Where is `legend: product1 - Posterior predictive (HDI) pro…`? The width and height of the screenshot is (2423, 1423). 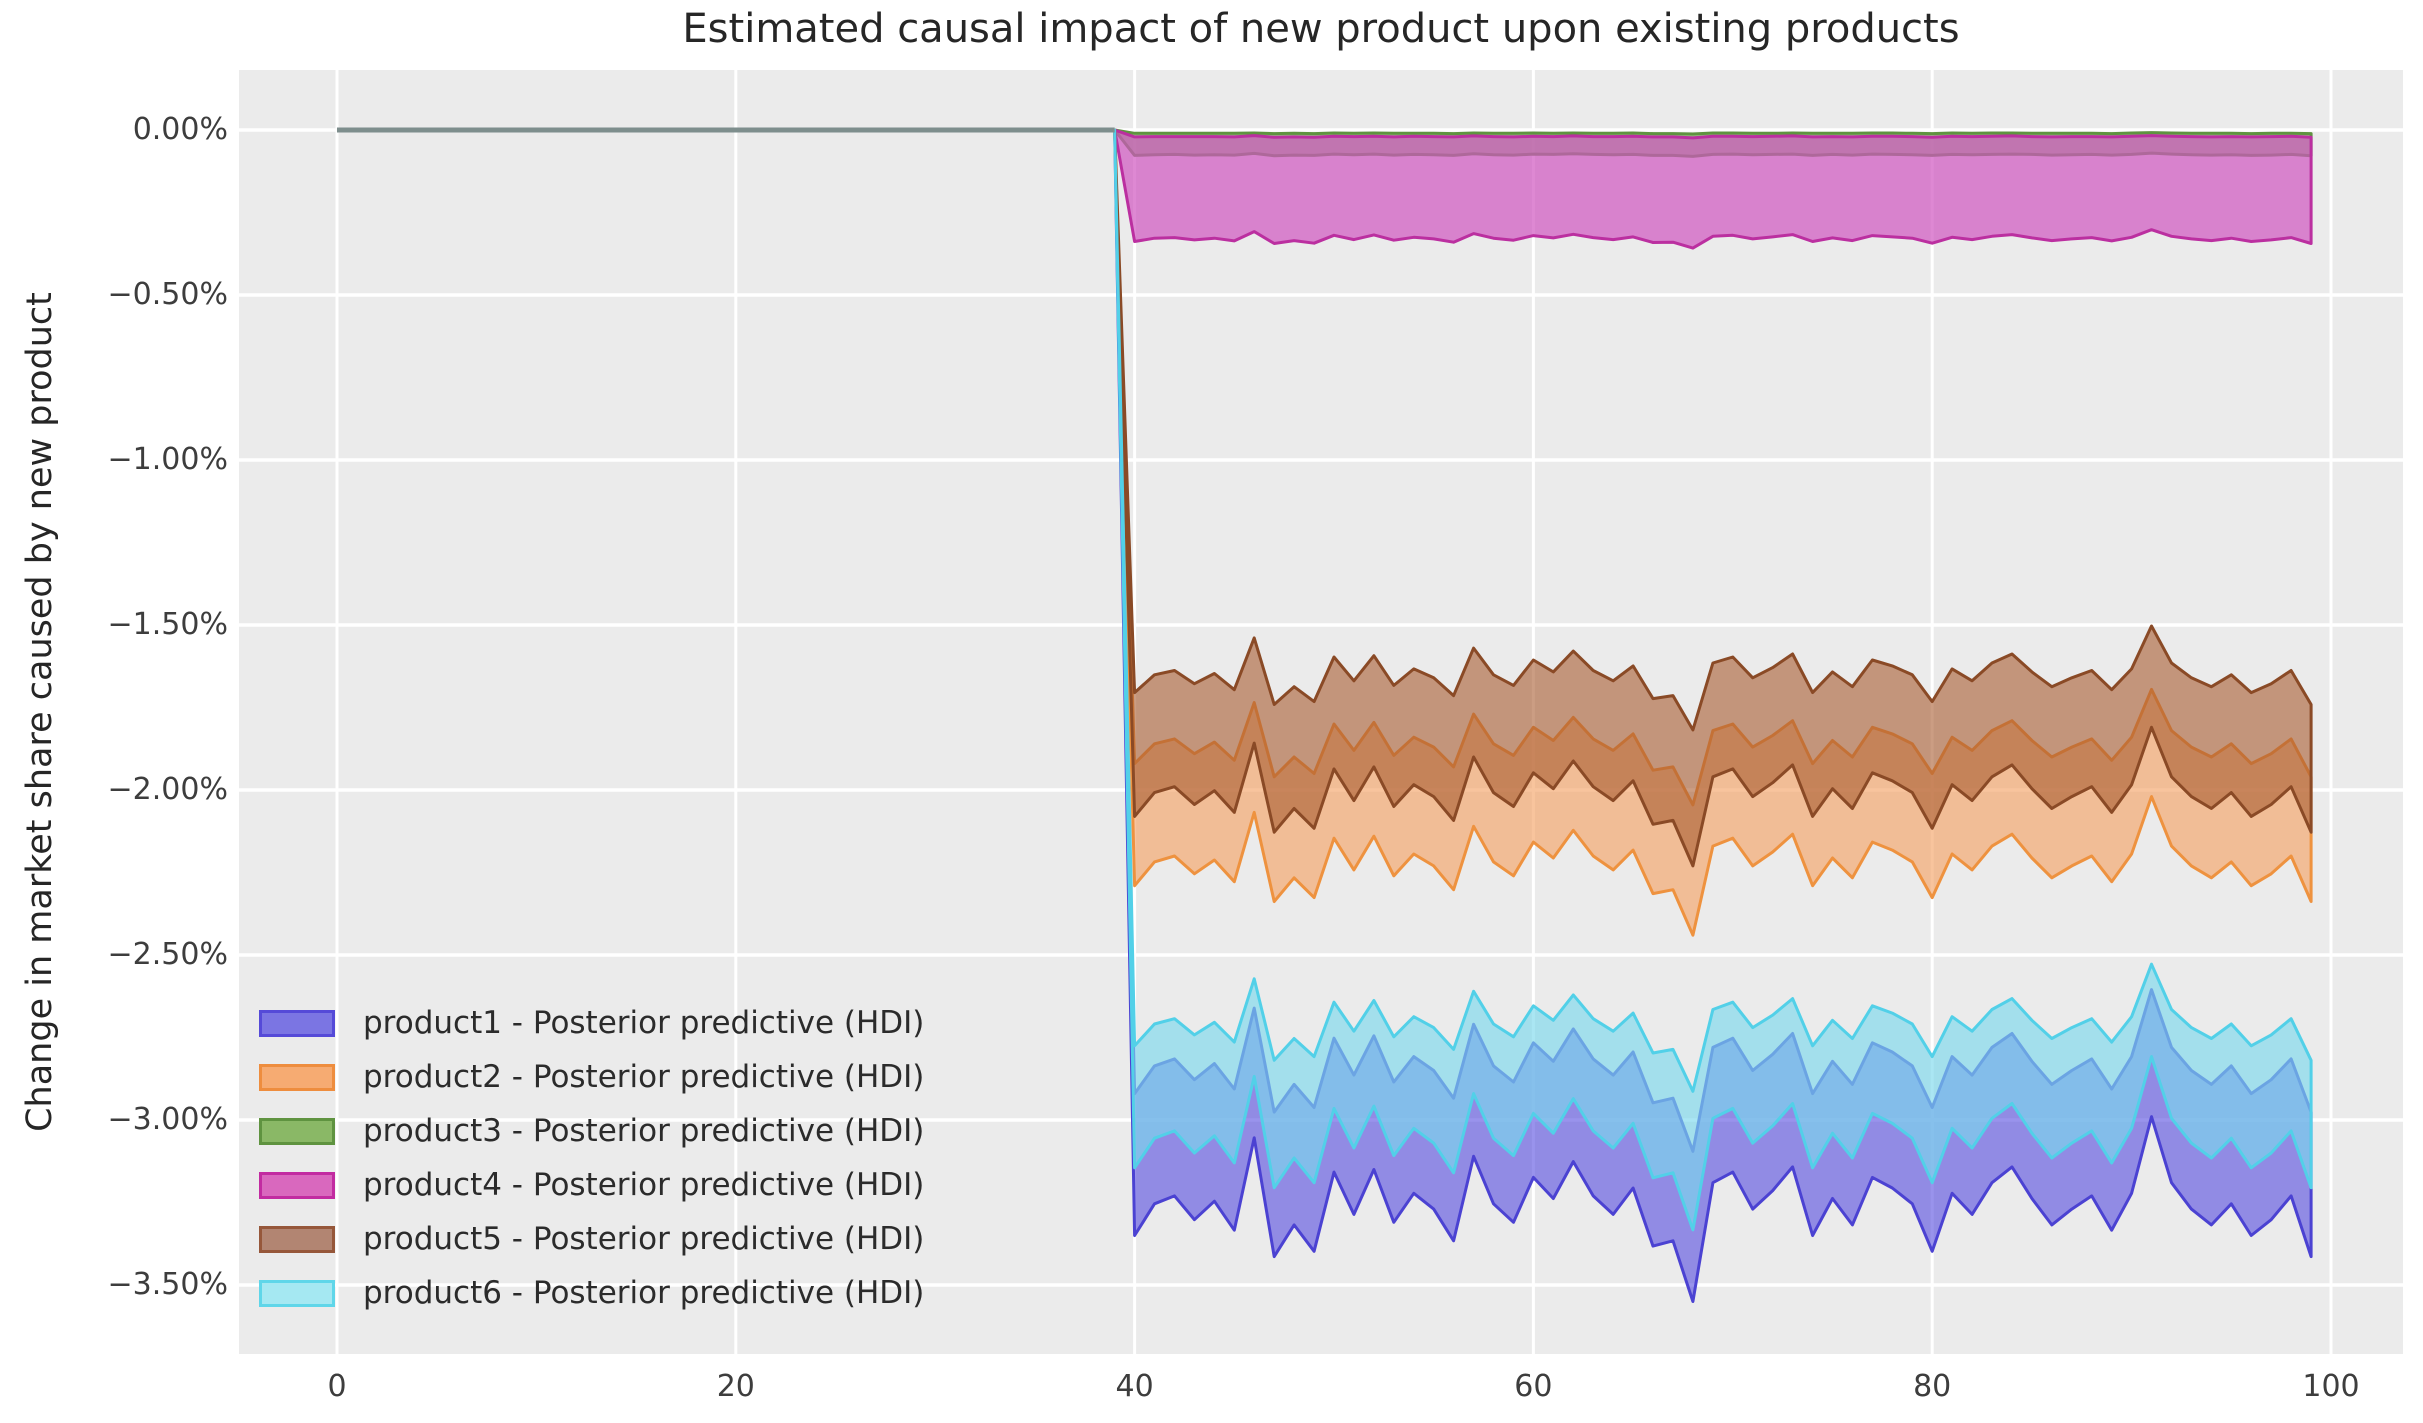 legend: product1 - Posterior predictive (HDI) pro… is located at coordinates (591, 1158).